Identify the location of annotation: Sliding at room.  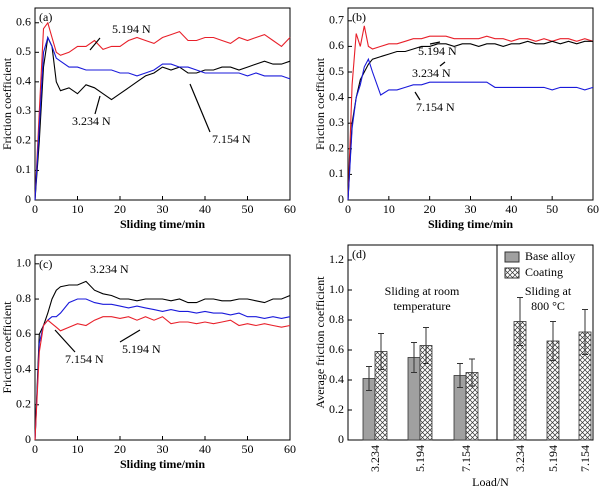
(422, 291).